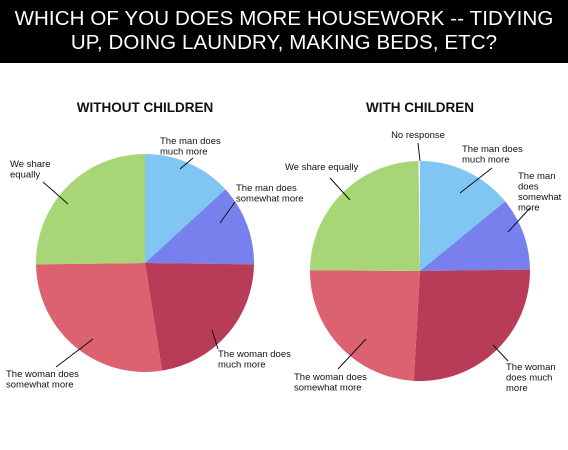  What do you see at coordinates (39, 182) in the screenshot?
I see `pie0-label-share: We share equally` at bounding box center [39, 182].